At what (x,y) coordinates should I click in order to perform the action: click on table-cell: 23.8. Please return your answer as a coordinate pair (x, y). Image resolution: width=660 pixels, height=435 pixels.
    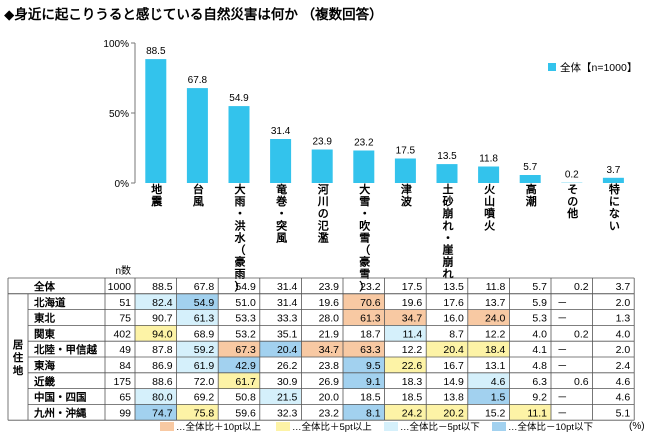
    Looking at the image, I should click on (329, 366).